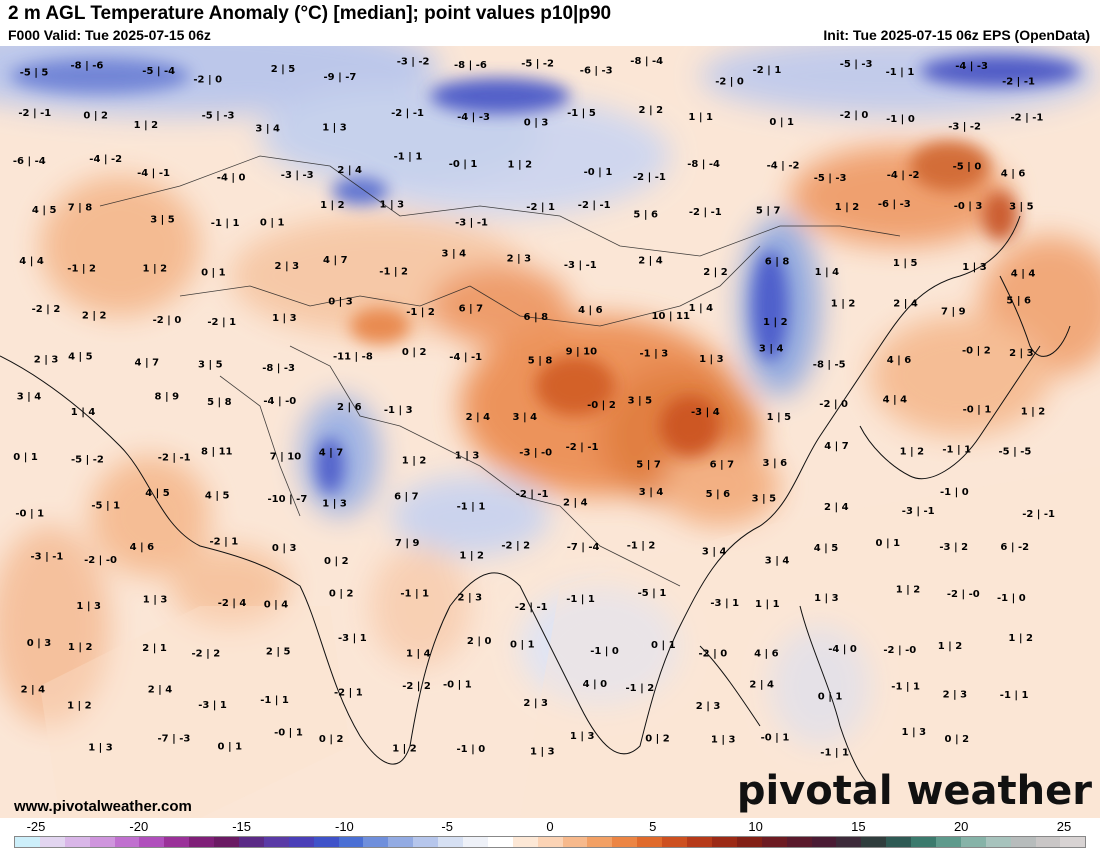 The image size is (1100, 850). Describe the element at coordinates (348, 693) in the screenshot. I see `point-value-label: -2 | 1` at that location.